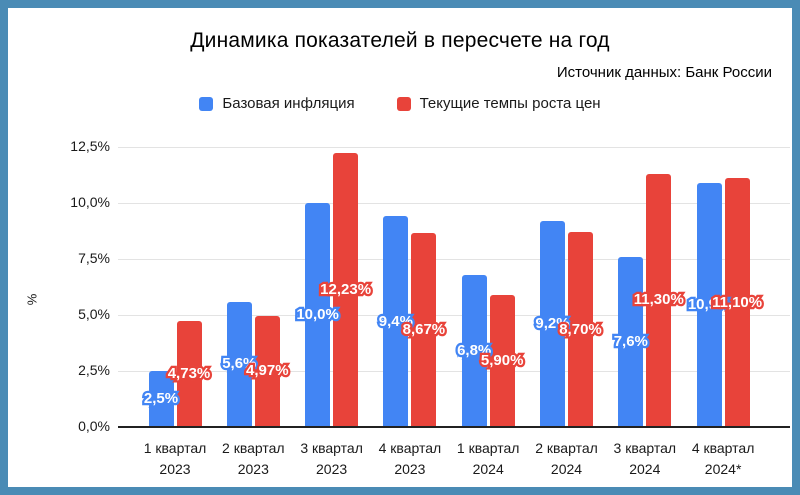 This screenshot has width=800, height=495. Describe the element at coordinates (90, 146) in the screenshot. I see `y-tick-label: 12,5%` at that location.